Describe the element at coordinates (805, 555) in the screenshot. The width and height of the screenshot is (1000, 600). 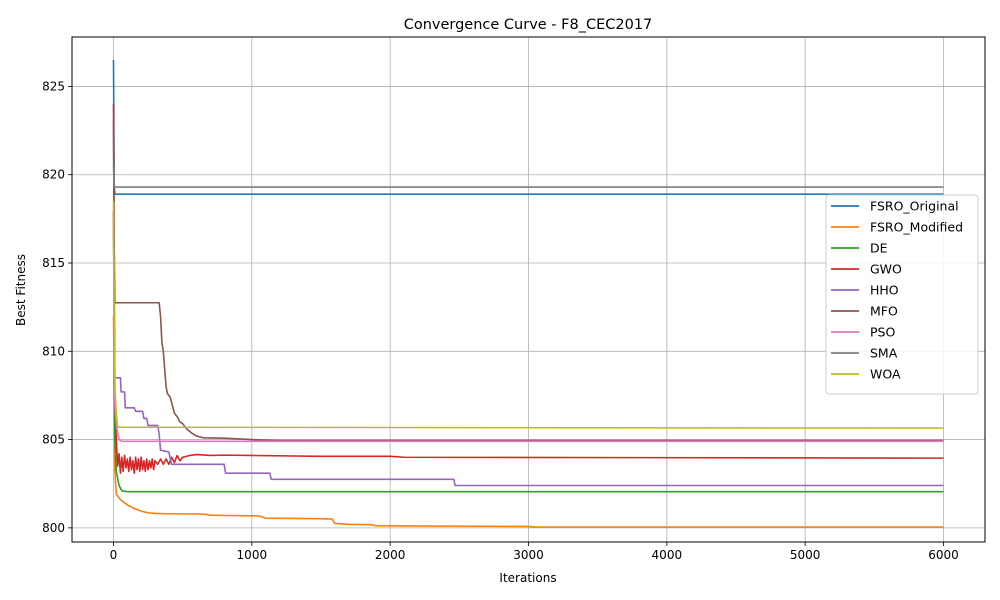
I see `x-tick-label: 5000` at that location.